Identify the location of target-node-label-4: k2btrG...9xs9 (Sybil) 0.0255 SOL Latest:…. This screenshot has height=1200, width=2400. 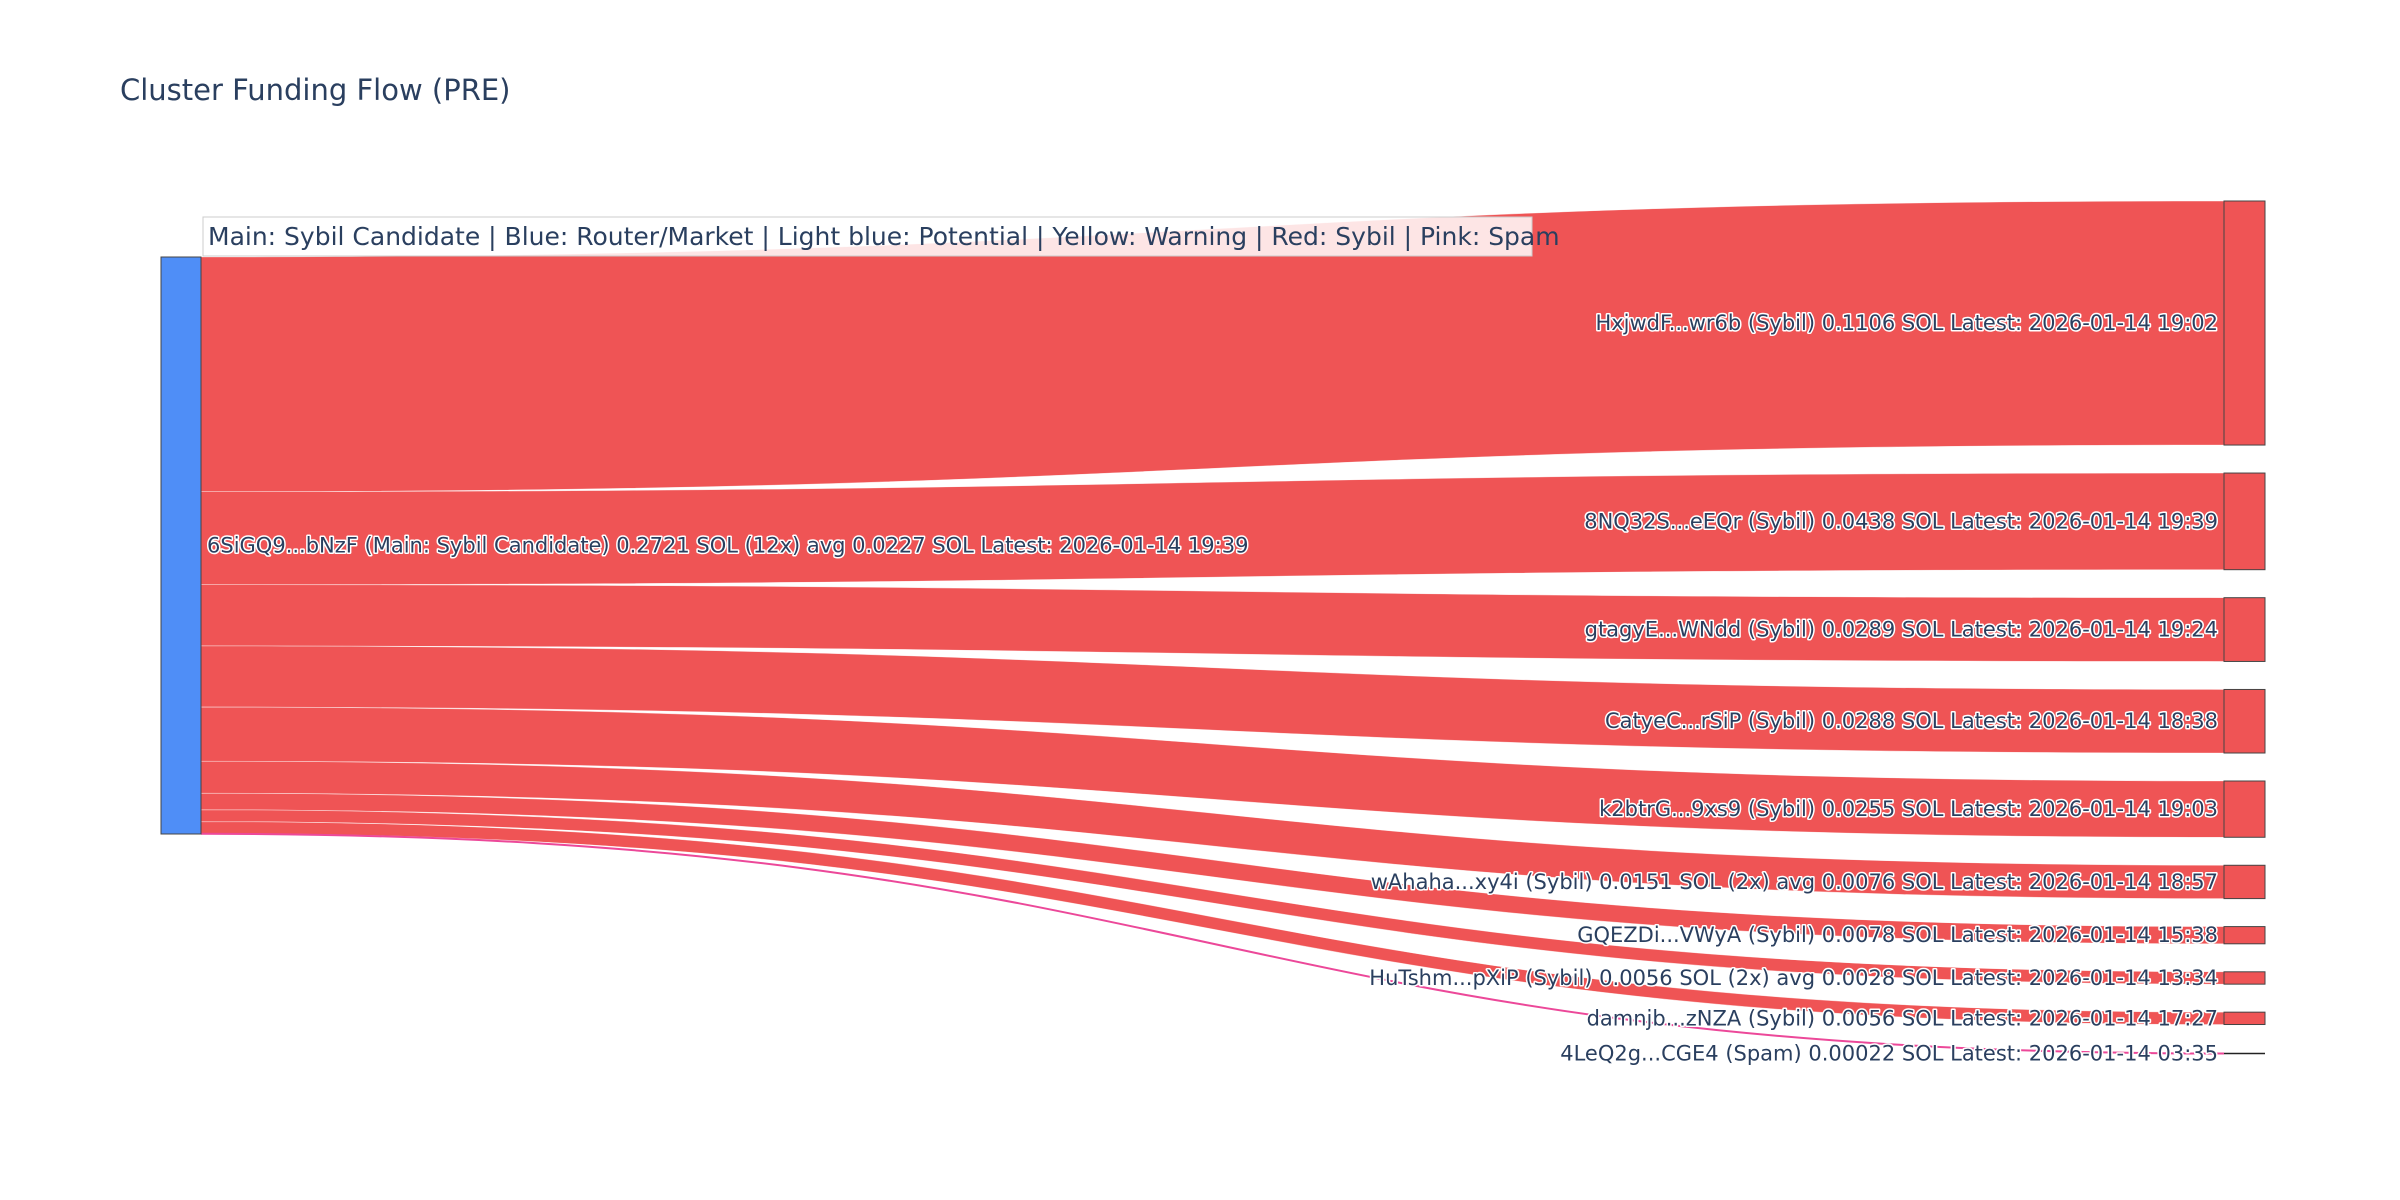
(1908, 809).